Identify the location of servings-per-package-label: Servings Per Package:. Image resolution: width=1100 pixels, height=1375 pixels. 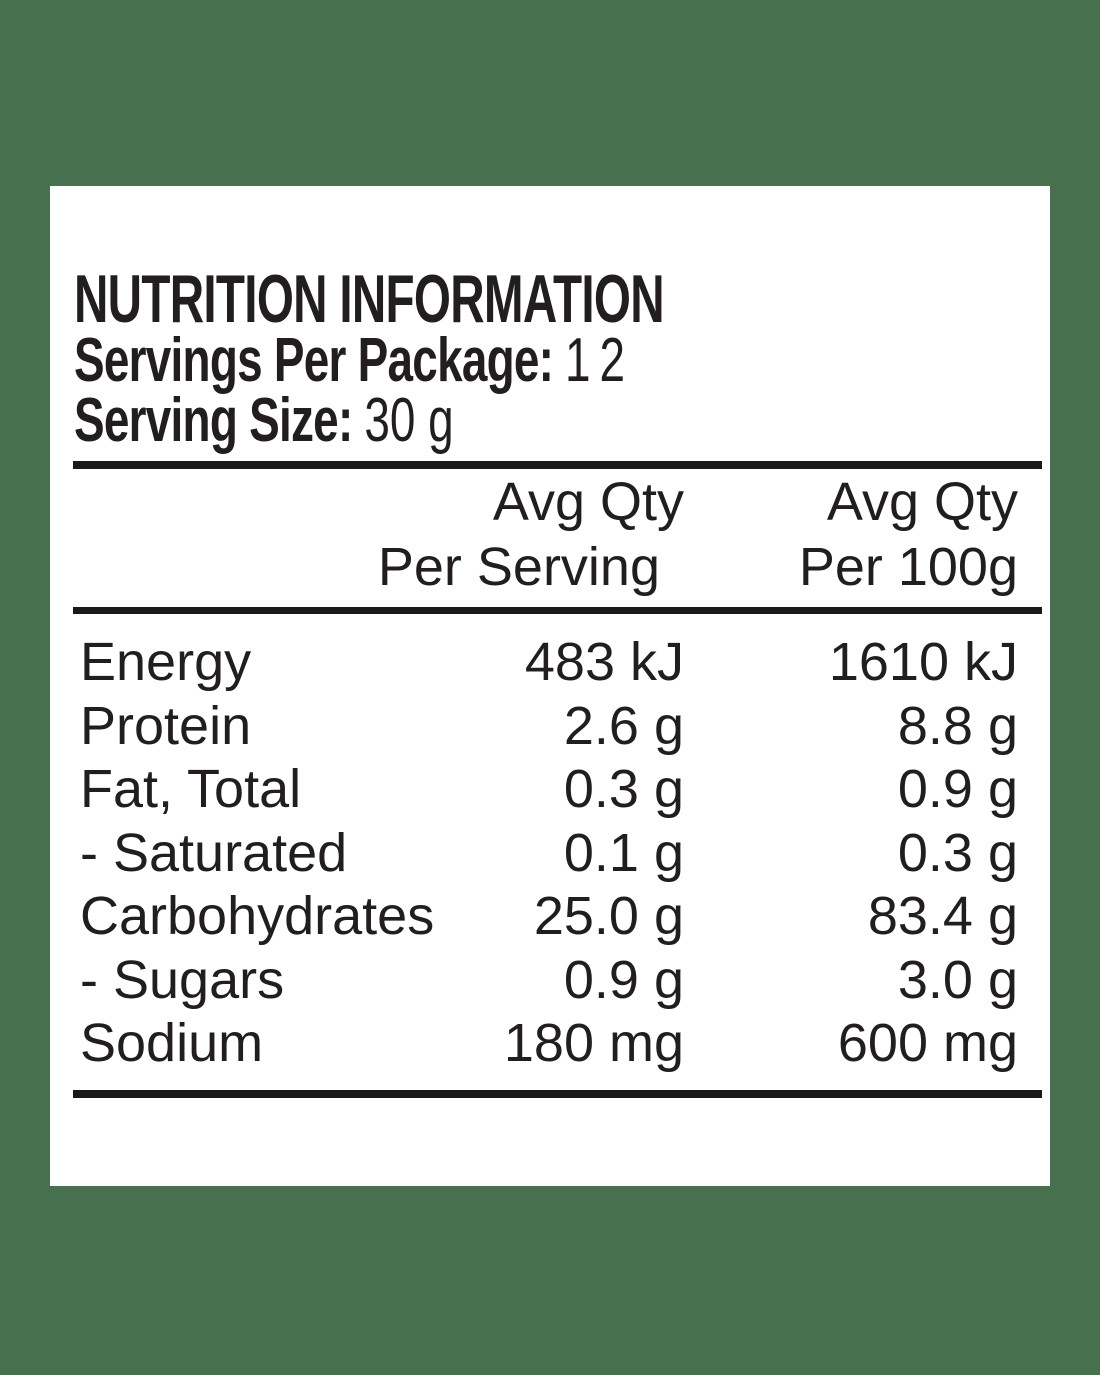
(314, 360).